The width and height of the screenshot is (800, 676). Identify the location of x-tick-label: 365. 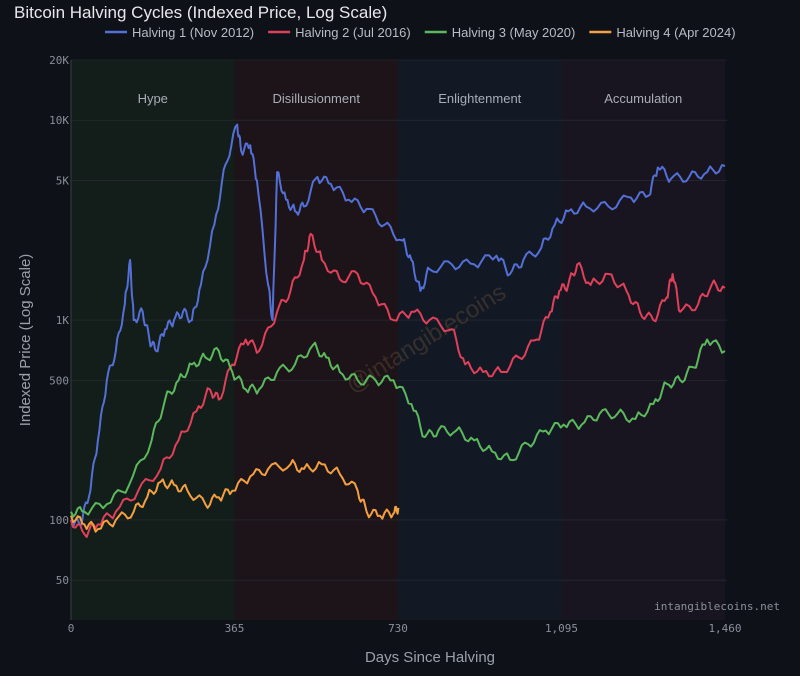
(235, 628).